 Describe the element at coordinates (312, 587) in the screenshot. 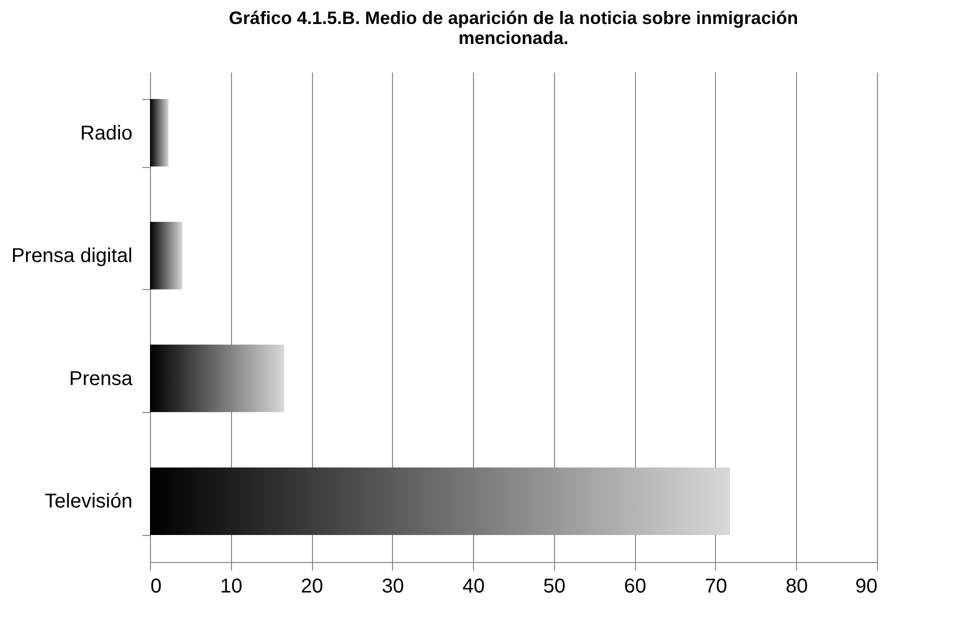

I see `x-tick-label: 20` at that location.